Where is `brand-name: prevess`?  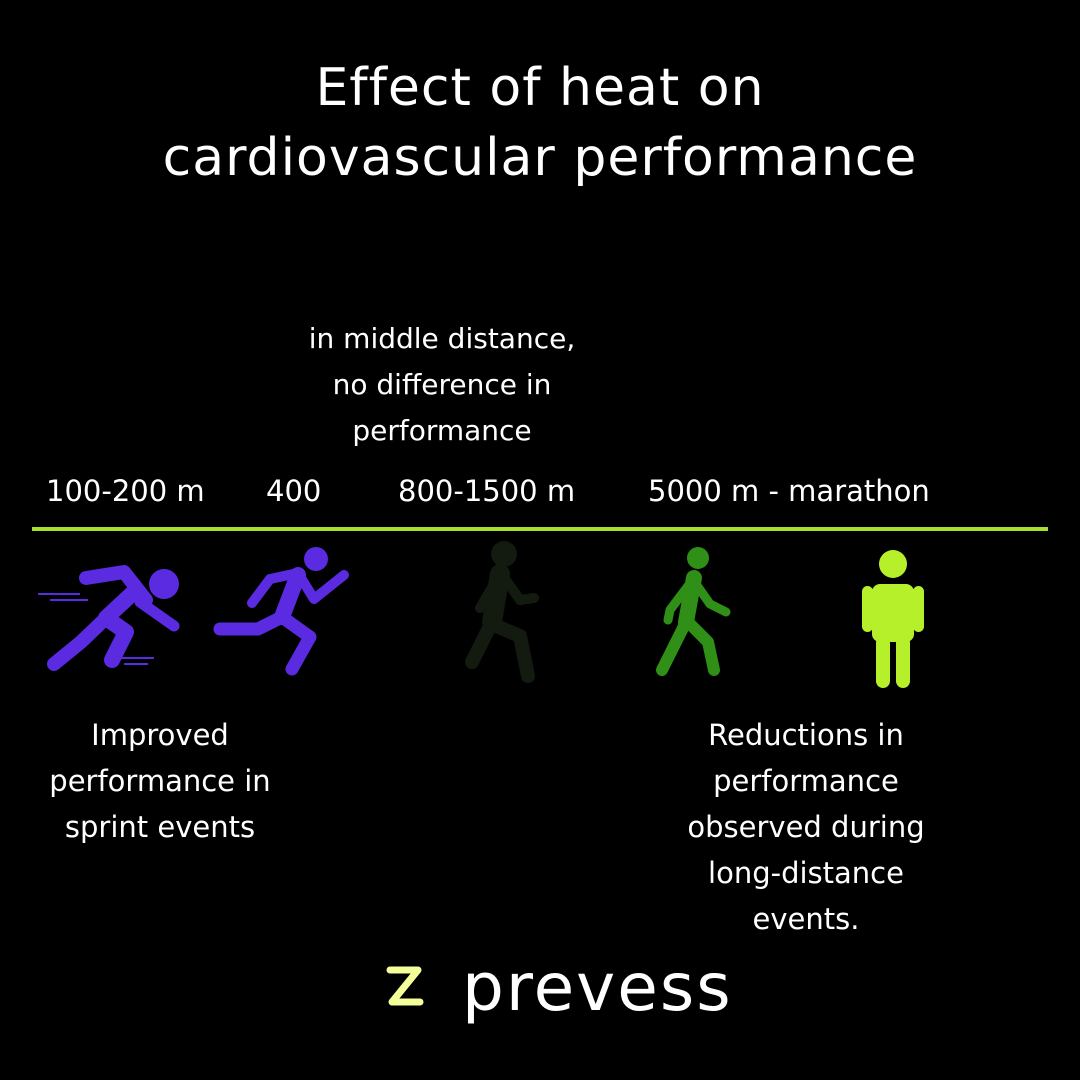
brand-name: prevess is located at coordinates (597, 987).